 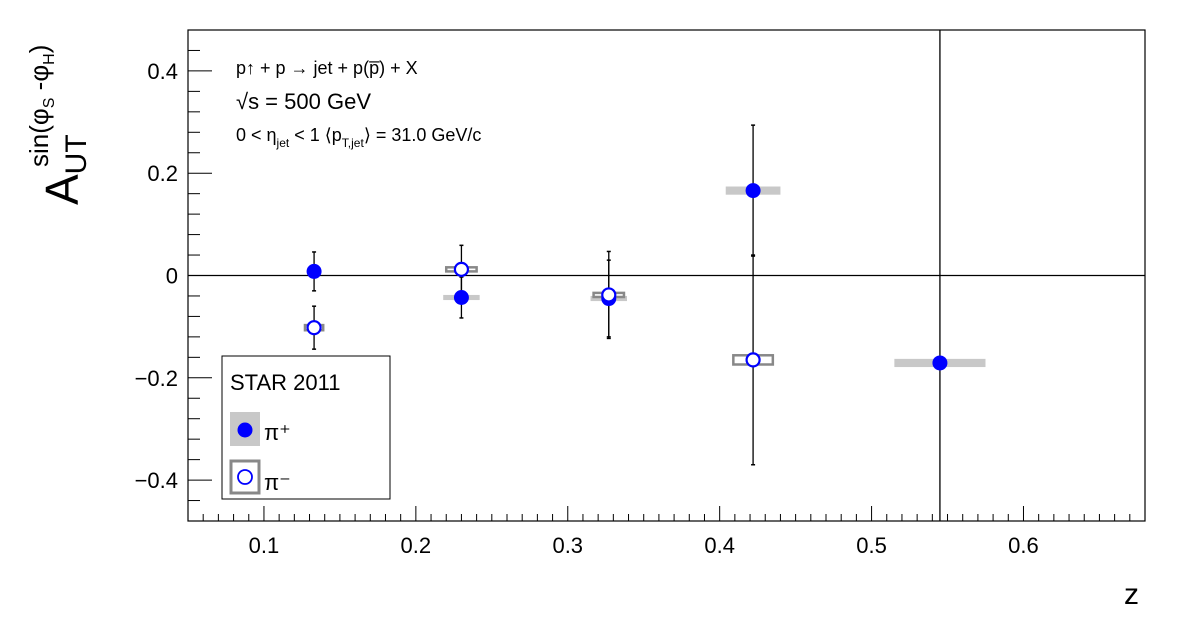 I want to click on annotation-reaction: p↑ + p → jet + p(p̅) + X, so click(x=327, y=68).